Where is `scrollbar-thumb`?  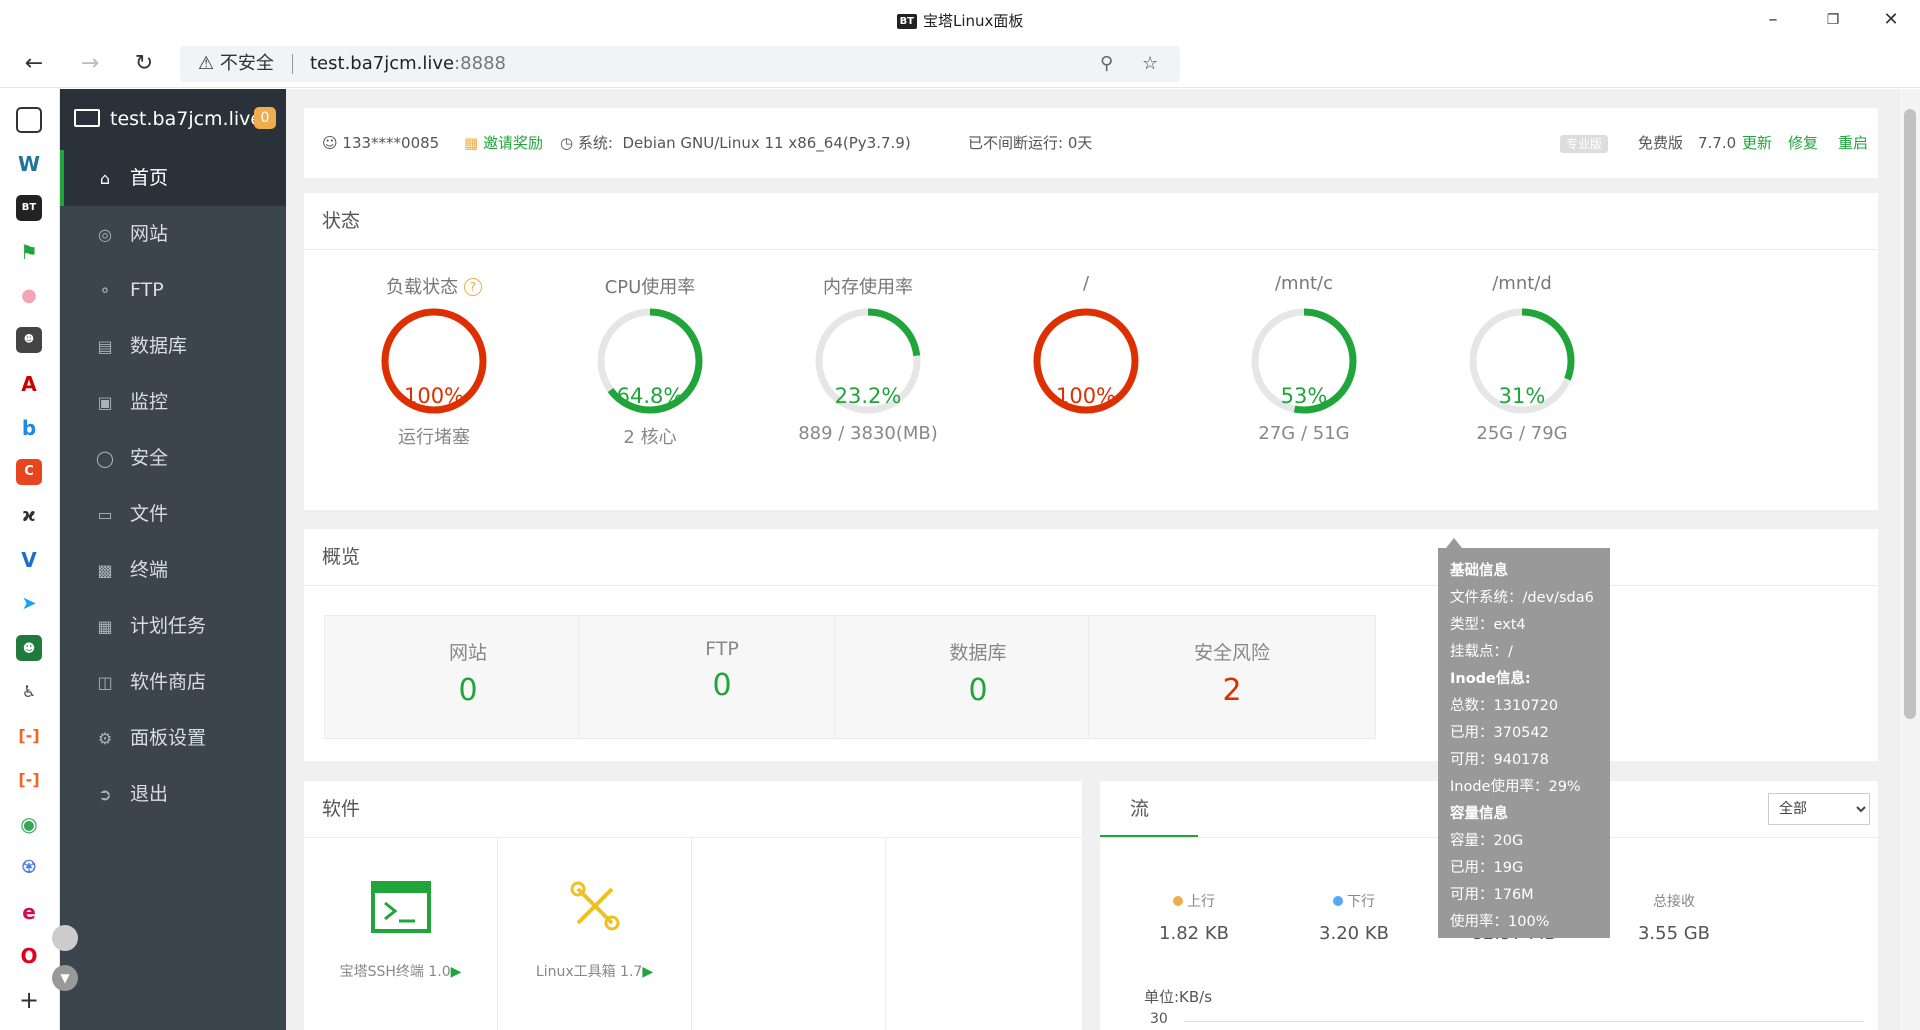 scrollbar-thumb is located at coordinates (1910, 414).